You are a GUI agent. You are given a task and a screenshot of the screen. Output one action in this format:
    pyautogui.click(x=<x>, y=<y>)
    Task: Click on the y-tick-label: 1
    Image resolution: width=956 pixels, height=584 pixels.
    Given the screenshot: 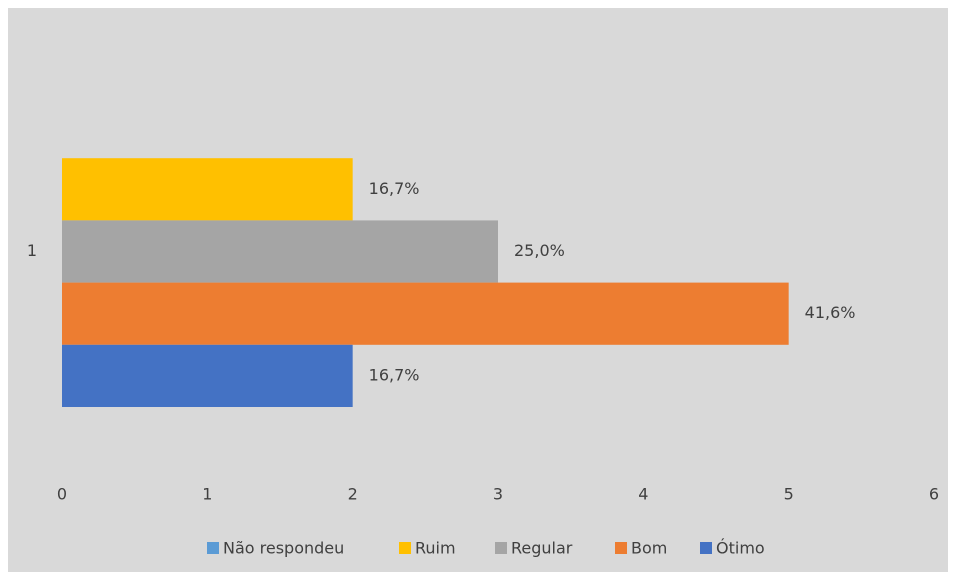 What is the action you would take?
    pyautogui.click(x=32, y=250)
    